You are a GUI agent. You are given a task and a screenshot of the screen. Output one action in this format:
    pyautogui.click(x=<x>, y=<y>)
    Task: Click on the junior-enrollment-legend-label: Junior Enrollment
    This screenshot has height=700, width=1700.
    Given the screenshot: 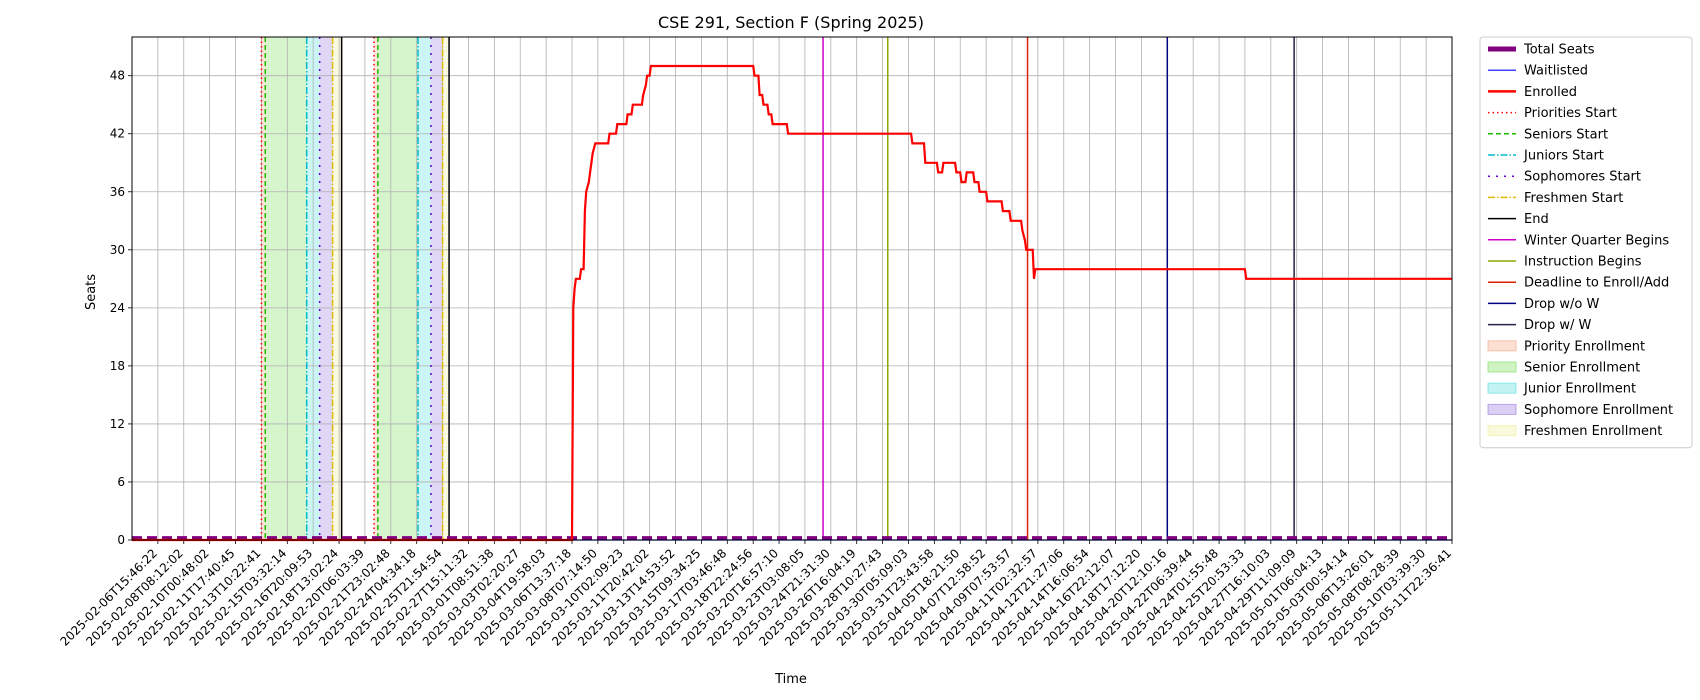 What is the action you would take?
    pyautogui.click(x=1579, y=389)
    